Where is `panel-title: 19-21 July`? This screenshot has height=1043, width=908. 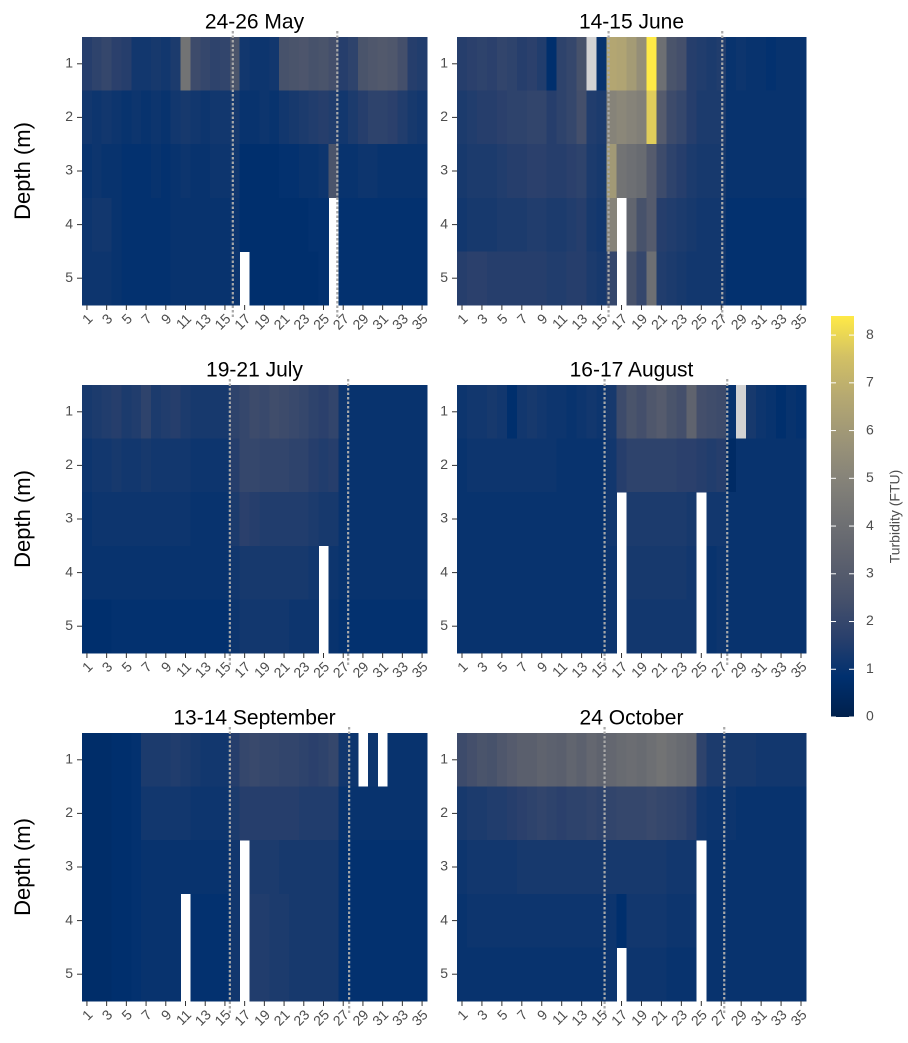
panel-title: 19-21 July is located at coordinates (254, 370).